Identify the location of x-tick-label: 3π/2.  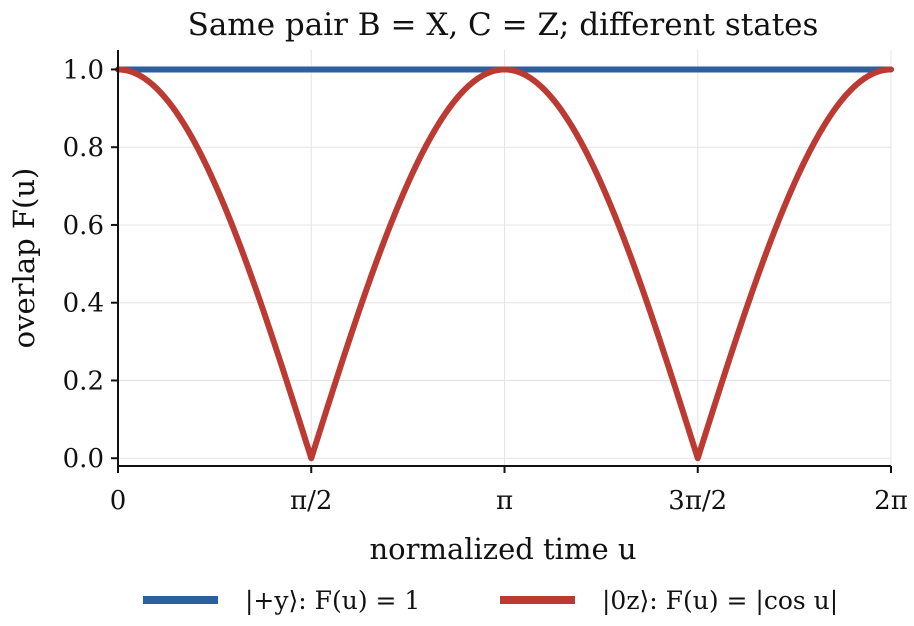
(697, 501).